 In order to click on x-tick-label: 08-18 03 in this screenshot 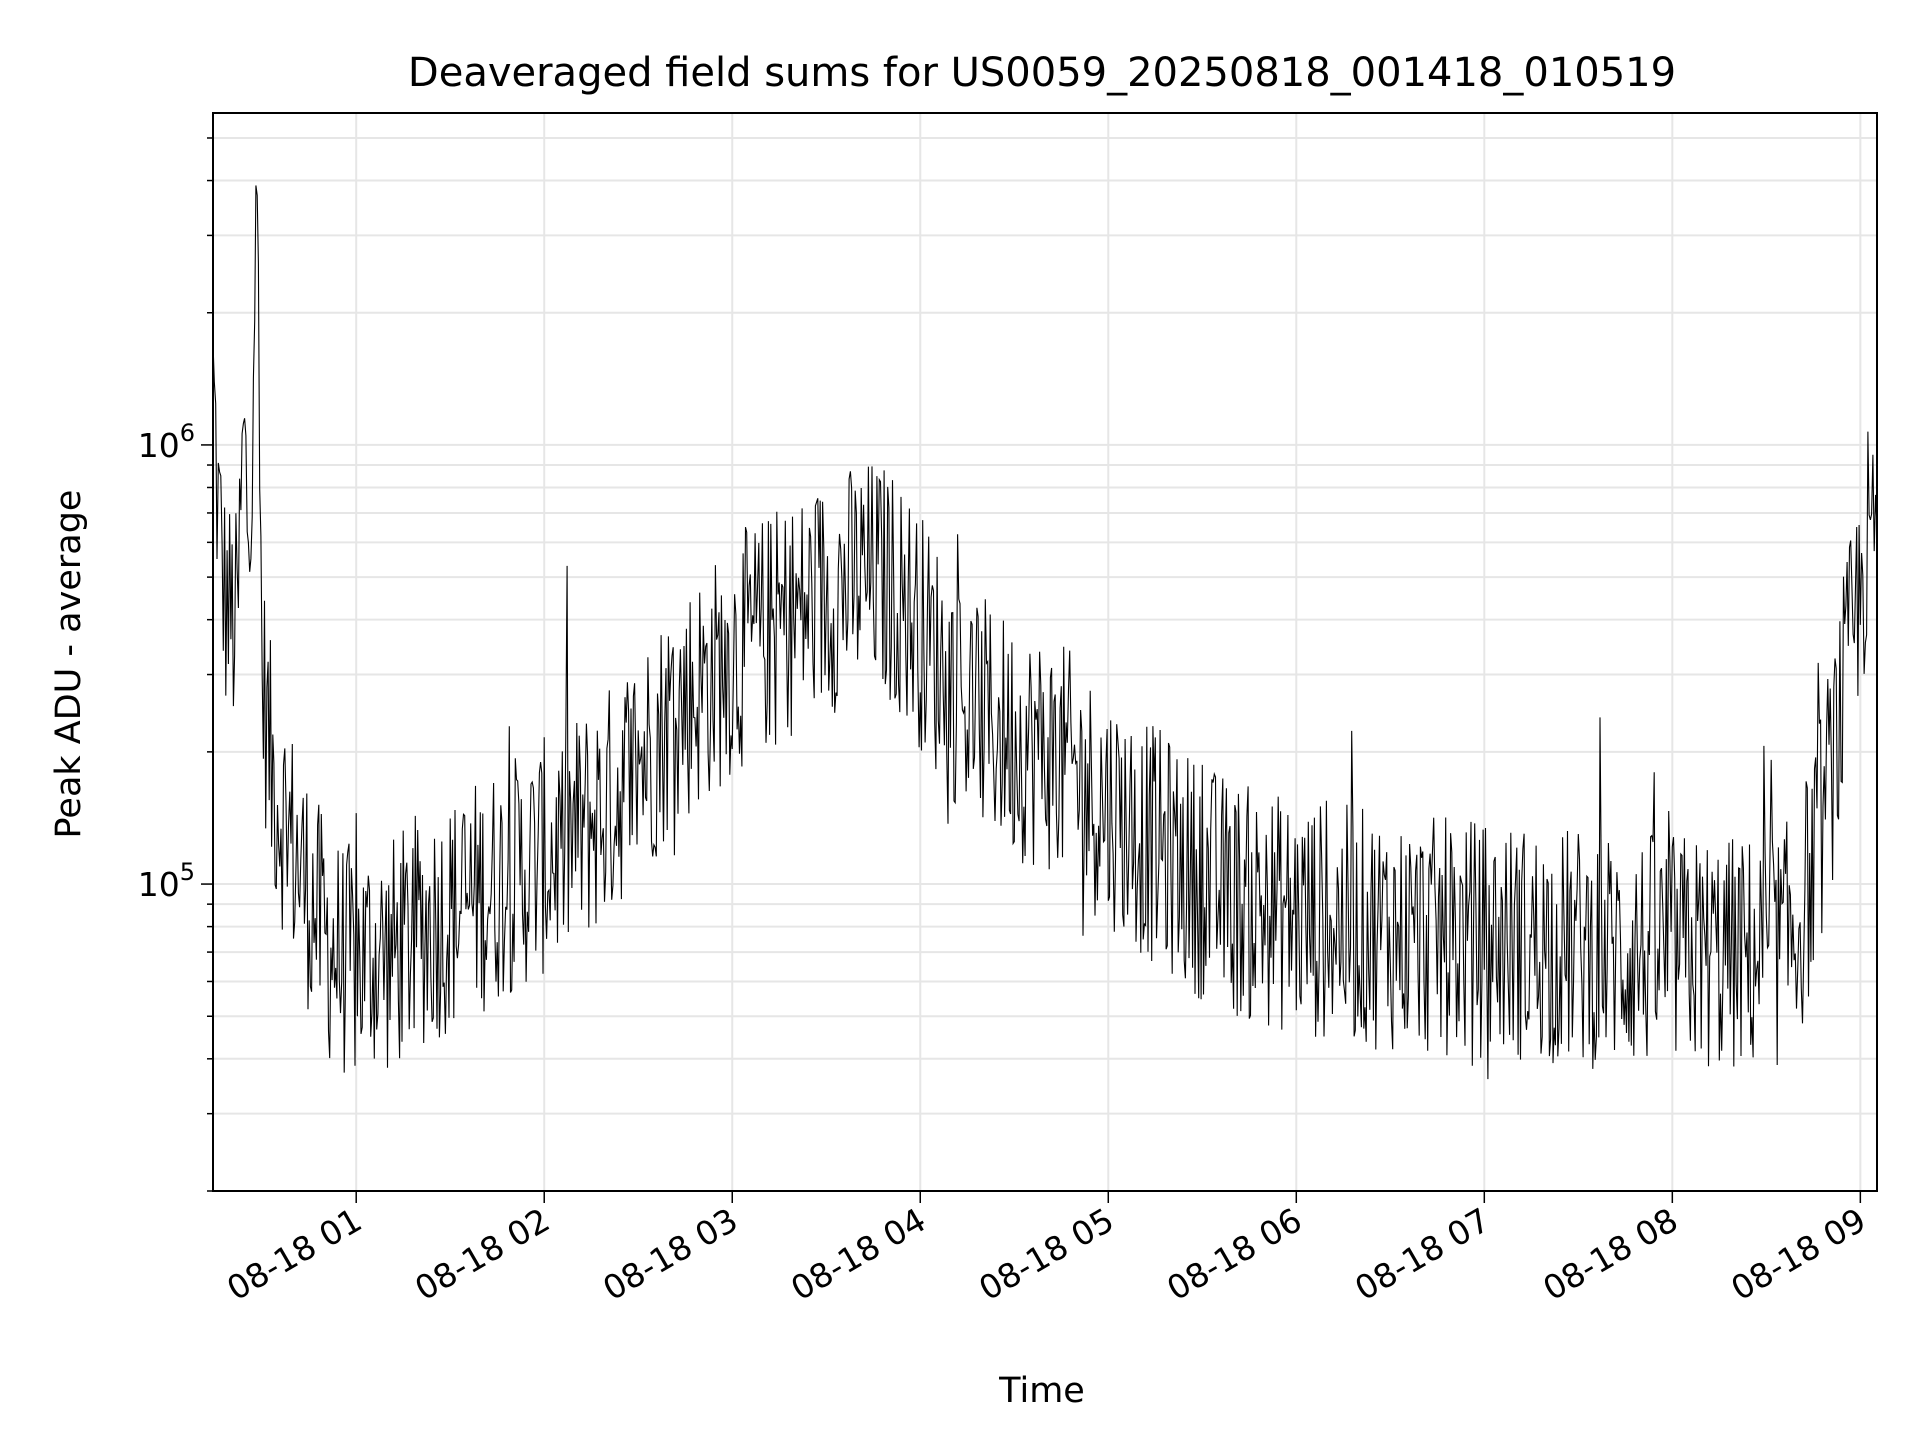, I will do `click(670, 1254)`.